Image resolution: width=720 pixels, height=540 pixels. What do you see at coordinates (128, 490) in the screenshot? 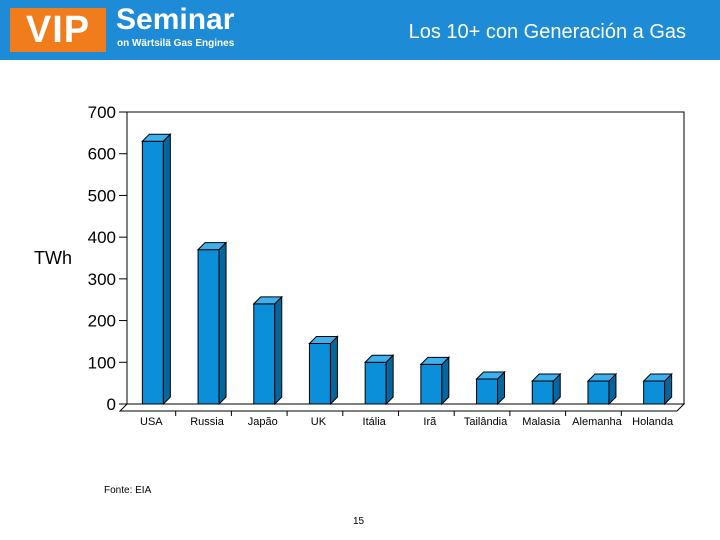
I see `source-note: Fonte: EIA` at bounding box center [128, 490].